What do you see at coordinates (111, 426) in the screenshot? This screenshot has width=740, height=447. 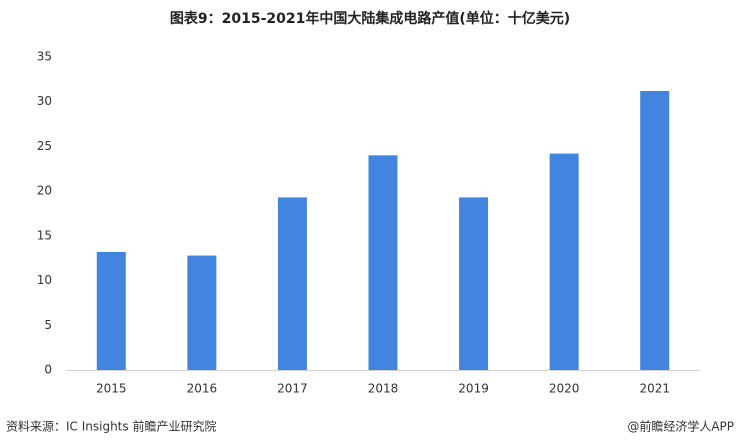 I see `source-note: 资料来源：IC Insights 前瞻产业研究院` at bounding box center [111, 426].